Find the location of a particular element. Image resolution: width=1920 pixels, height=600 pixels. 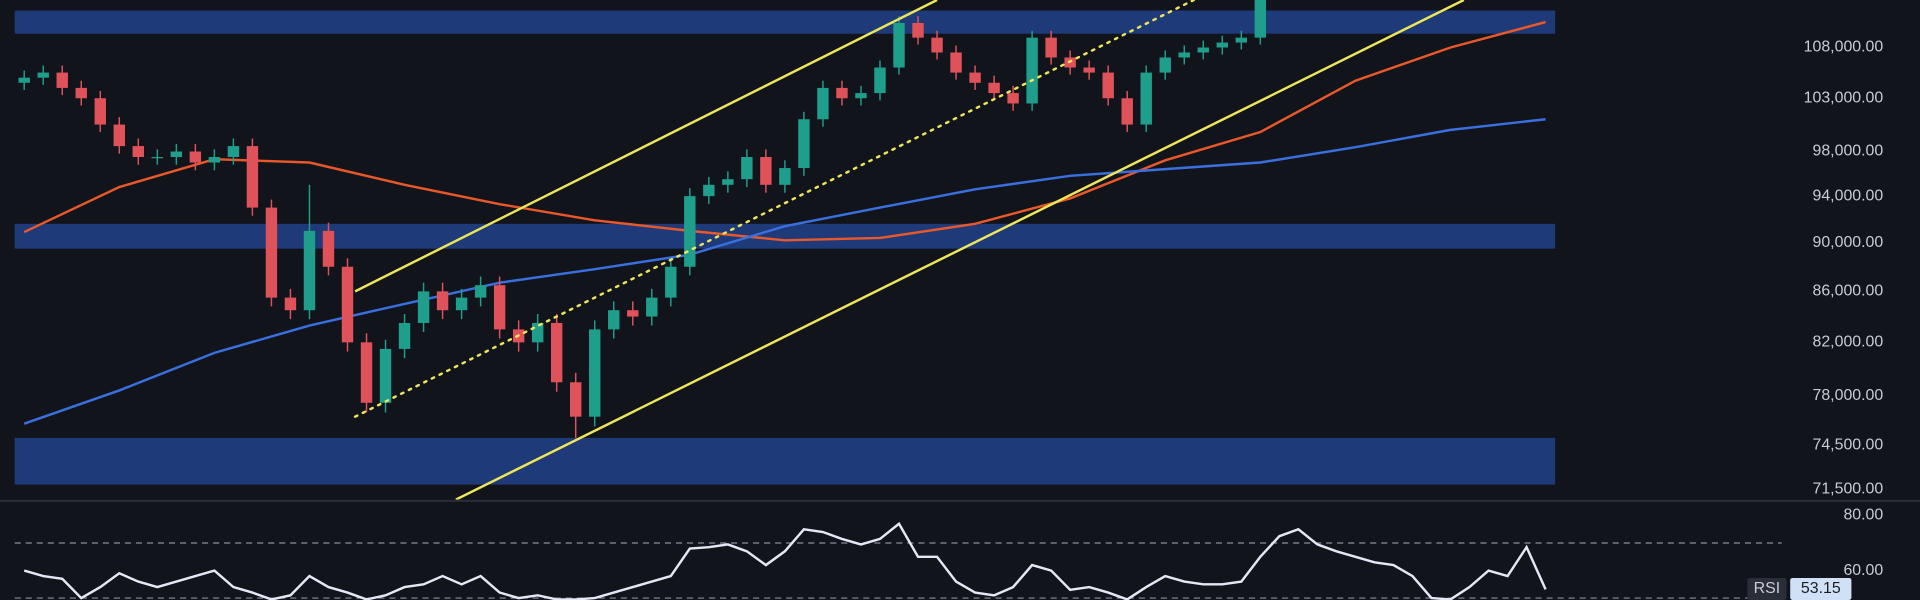

y-tick-label: 82,000.00 is located at coordinates (1847, 342).